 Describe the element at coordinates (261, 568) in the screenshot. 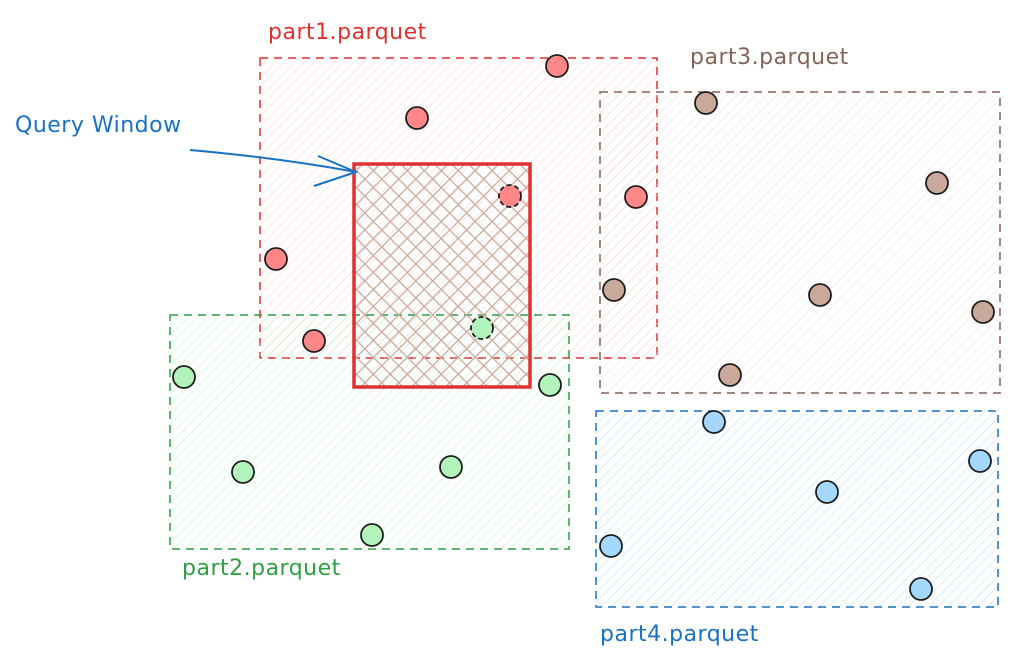

I see `part2-label: part2.parquet` at that location.